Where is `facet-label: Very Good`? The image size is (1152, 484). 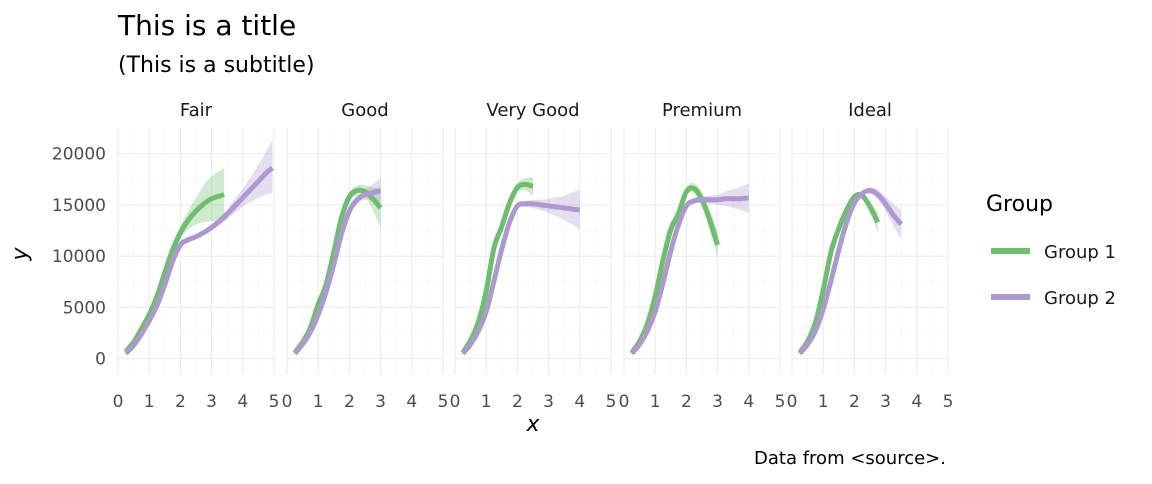
facet-label: Very Good is located at coordinates (532, 110).